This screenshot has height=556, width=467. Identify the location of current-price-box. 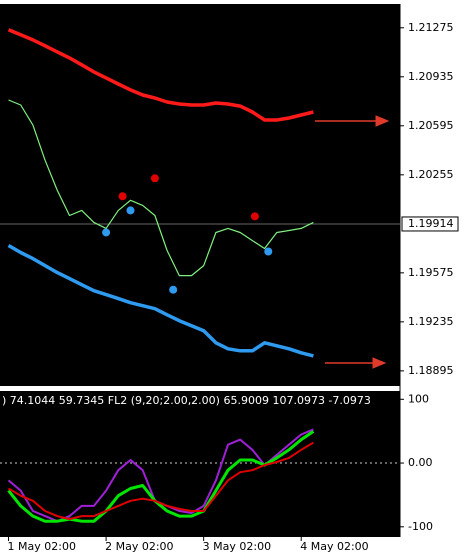
(430, 224).